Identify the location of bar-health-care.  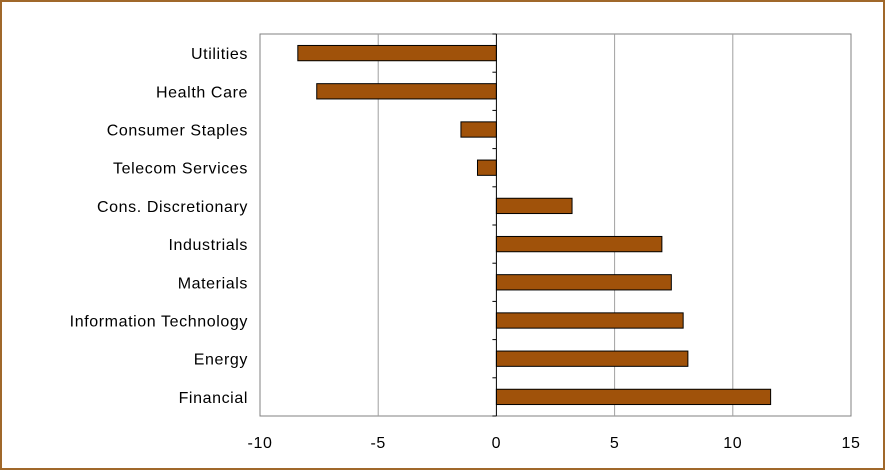
(406, 91).